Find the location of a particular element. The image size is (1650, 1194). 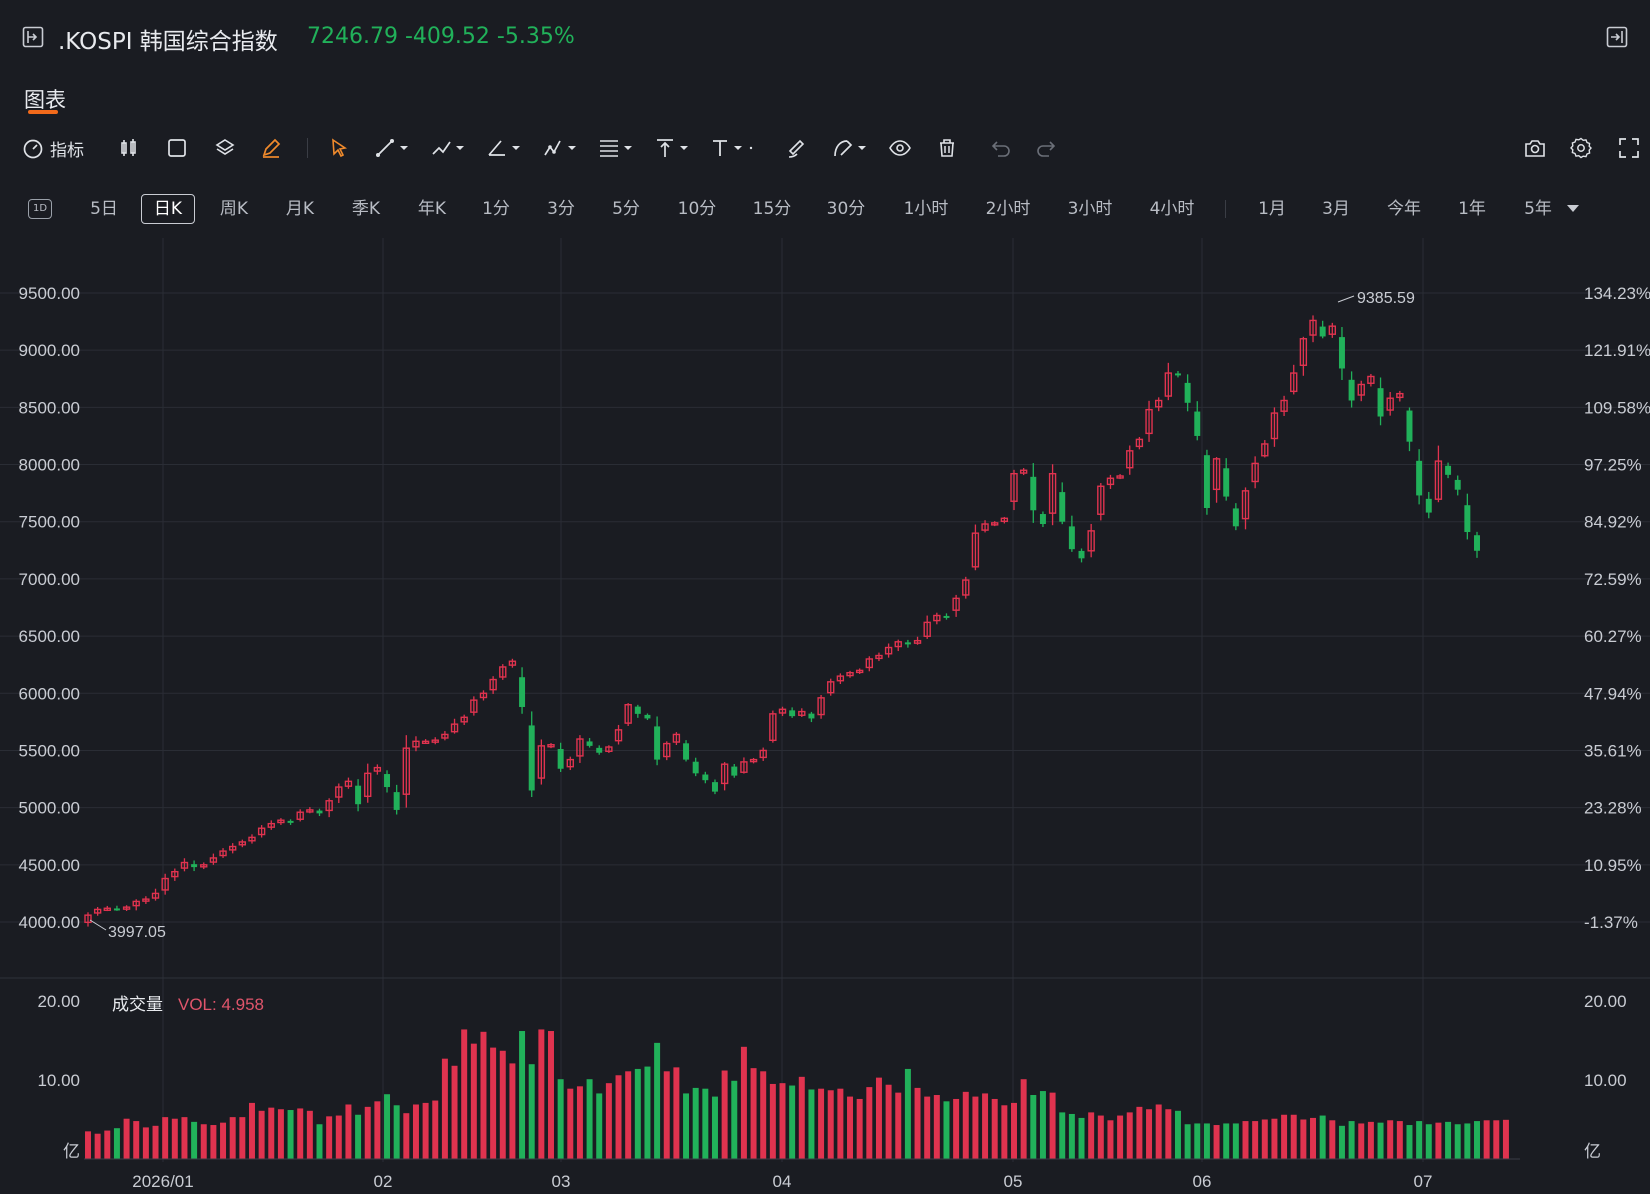

range-5y: 5年 is located at coordinates (1538, 209).